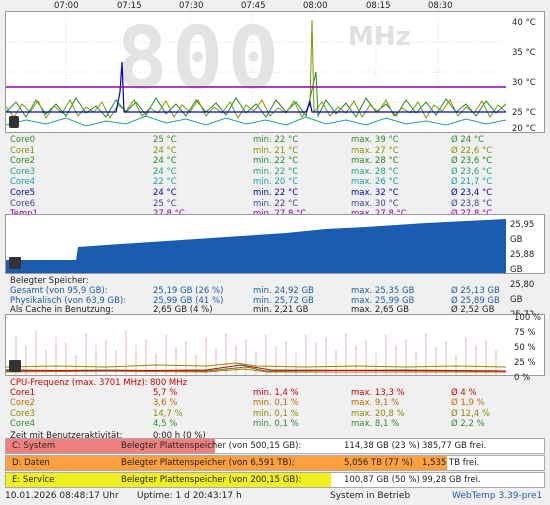 The image size is (550, 505). Describe the element at coordinates (454, 446) in the screenshot. I see `disk-free: 385,77 GB frei.` at that location.